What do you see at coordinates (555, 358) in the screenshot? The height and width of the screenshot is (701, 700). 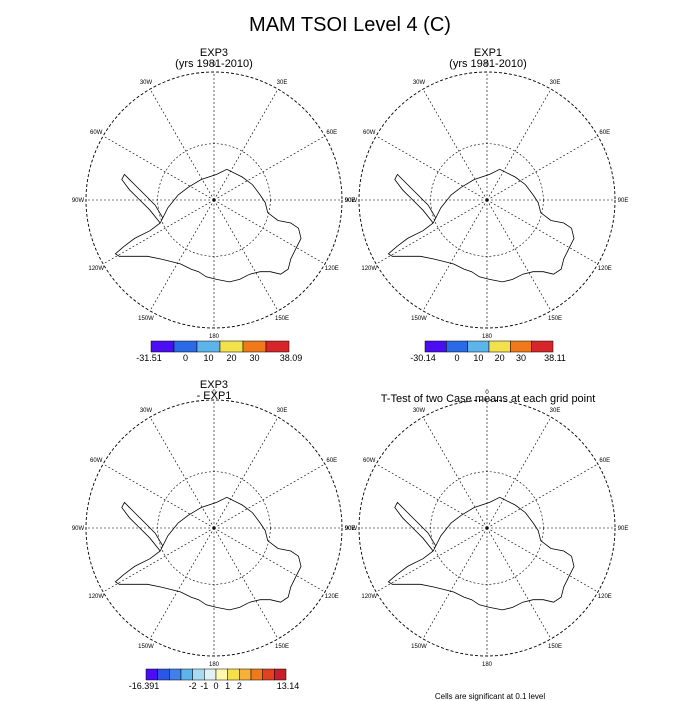 I see `colorbar-label: 38.11` at bounding box center [555, 358].